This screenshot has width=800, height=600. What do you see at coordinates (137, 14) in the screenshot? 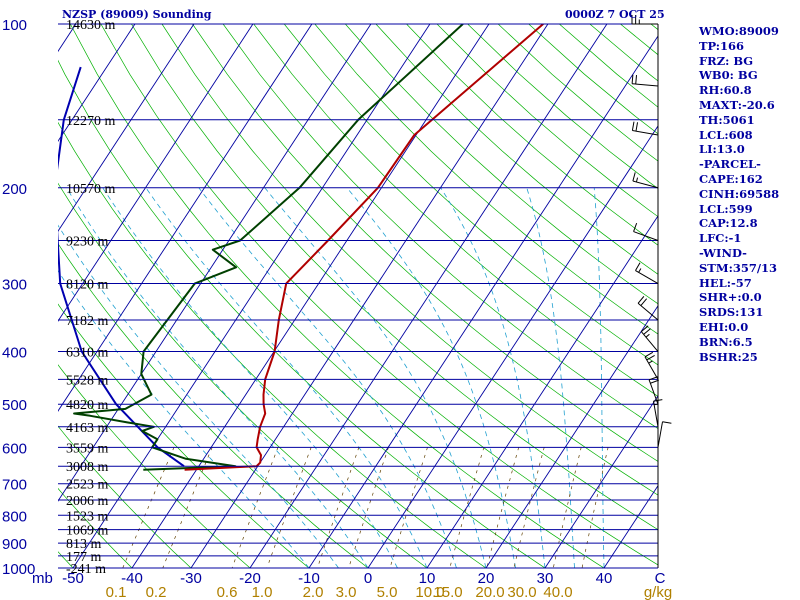
I see `station-title: NZSP (89009) Sounding` at bounding box center [137, 14].